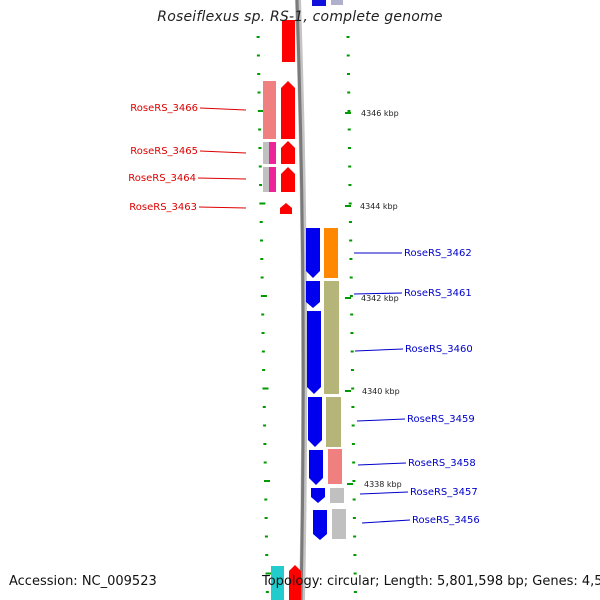  I want to click on scale-label-4346: 4346 kbp, so click(380, 113).